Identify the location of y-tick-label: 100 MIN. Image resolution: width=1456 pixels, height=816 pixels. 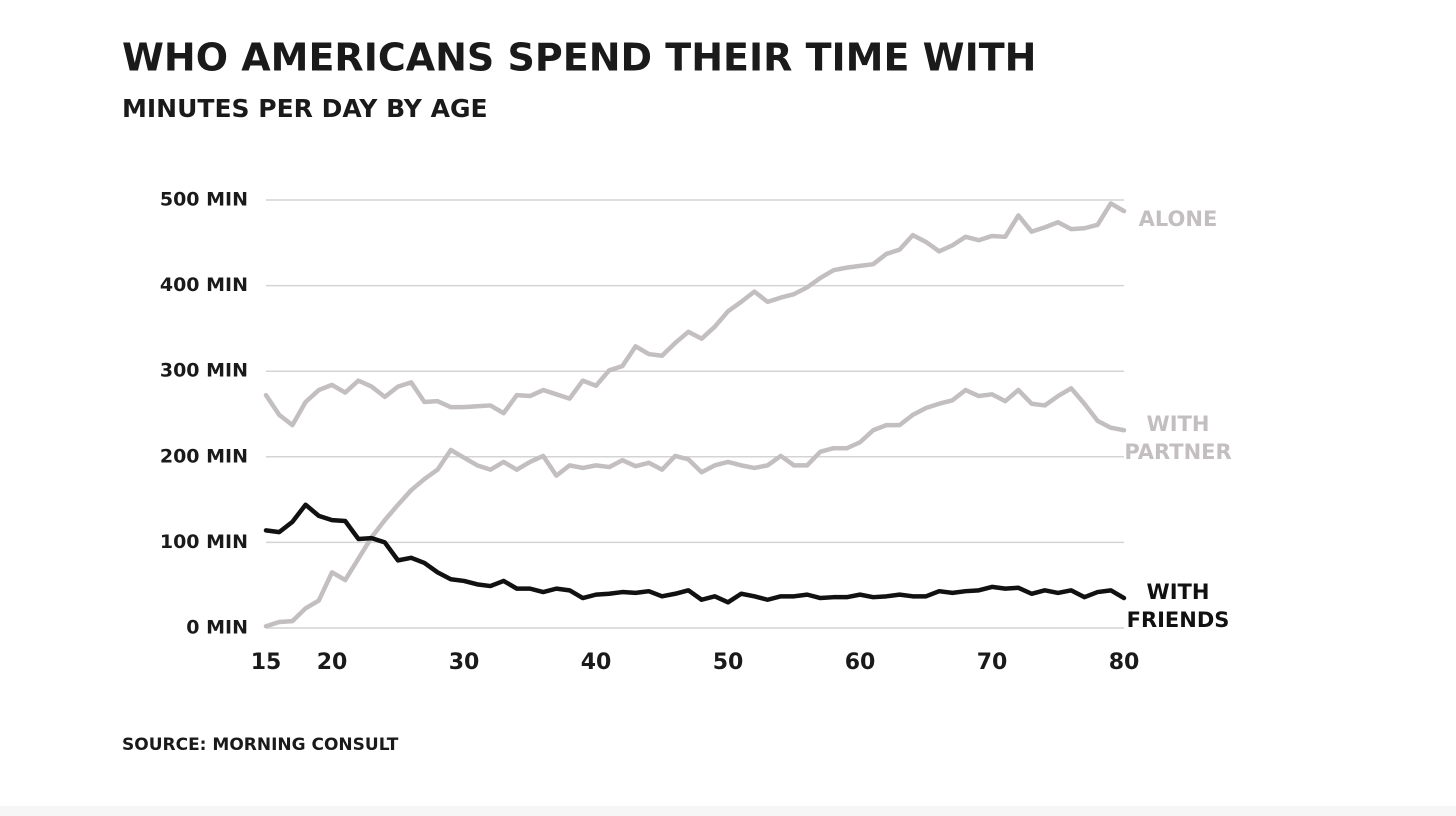
(204, 542).